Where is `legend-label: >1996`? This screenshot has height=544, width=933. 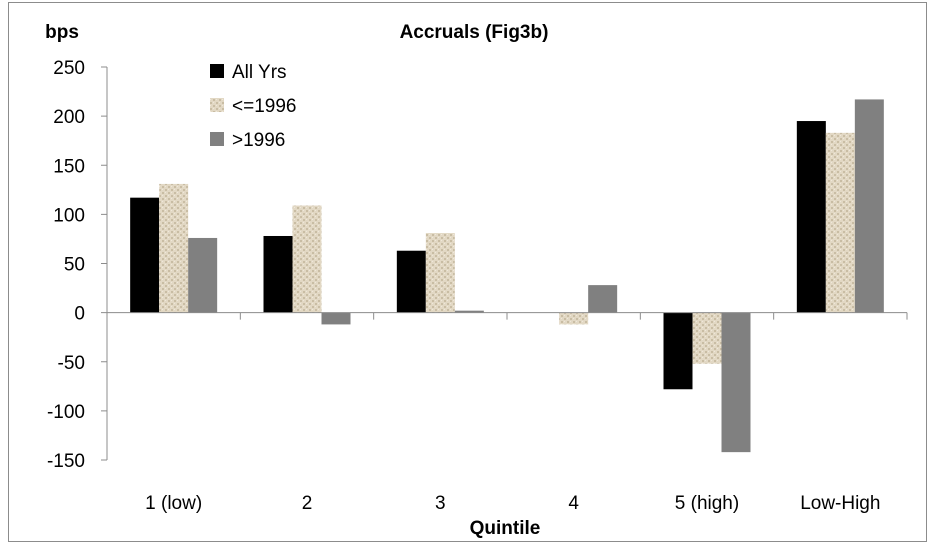 legend-label: >1996 is located at coordinates (258, 140).